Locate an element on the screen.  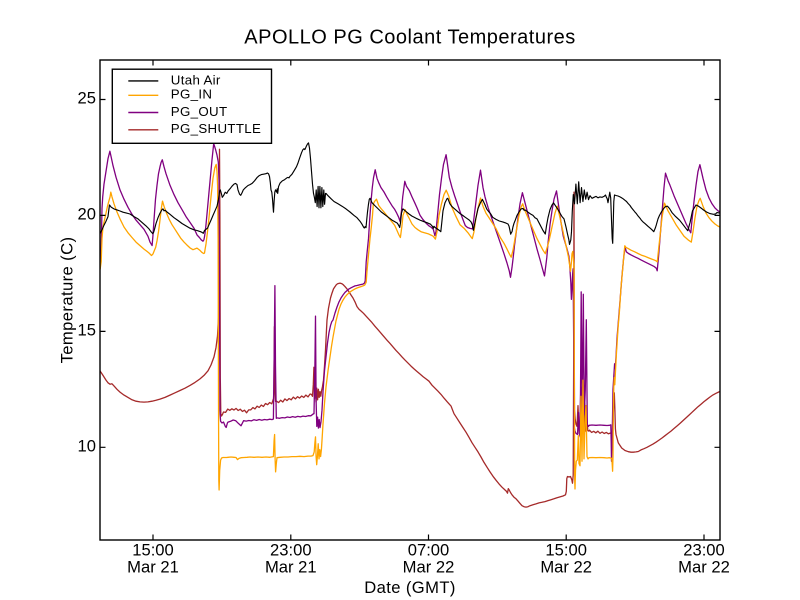
svg-text: 20 is located at coordinates (87, 214).